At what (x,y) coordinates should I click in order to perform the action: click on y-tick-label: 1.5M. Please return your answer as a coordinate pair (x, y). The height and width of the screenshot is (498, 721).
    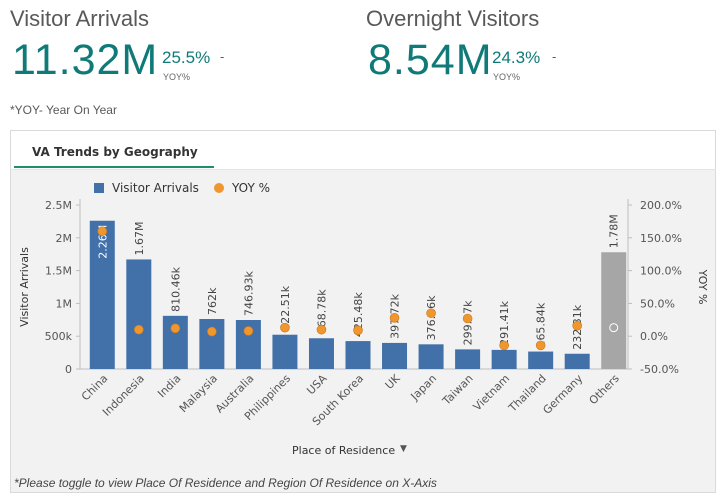
    Looking at the image, I should click on (58, 271).